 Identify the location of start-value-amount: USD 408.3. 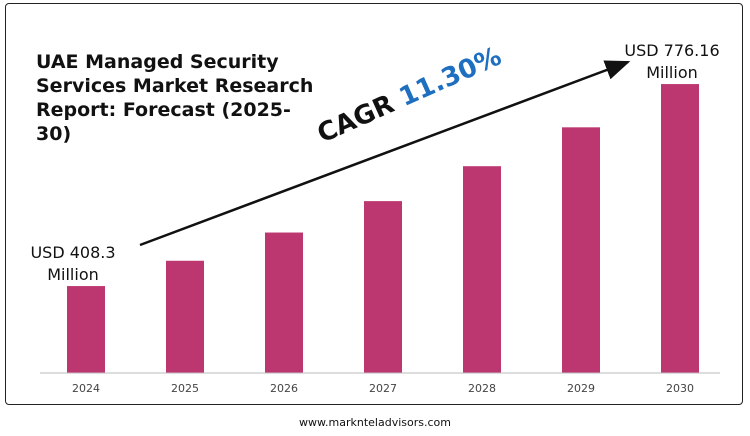
(73, 252).